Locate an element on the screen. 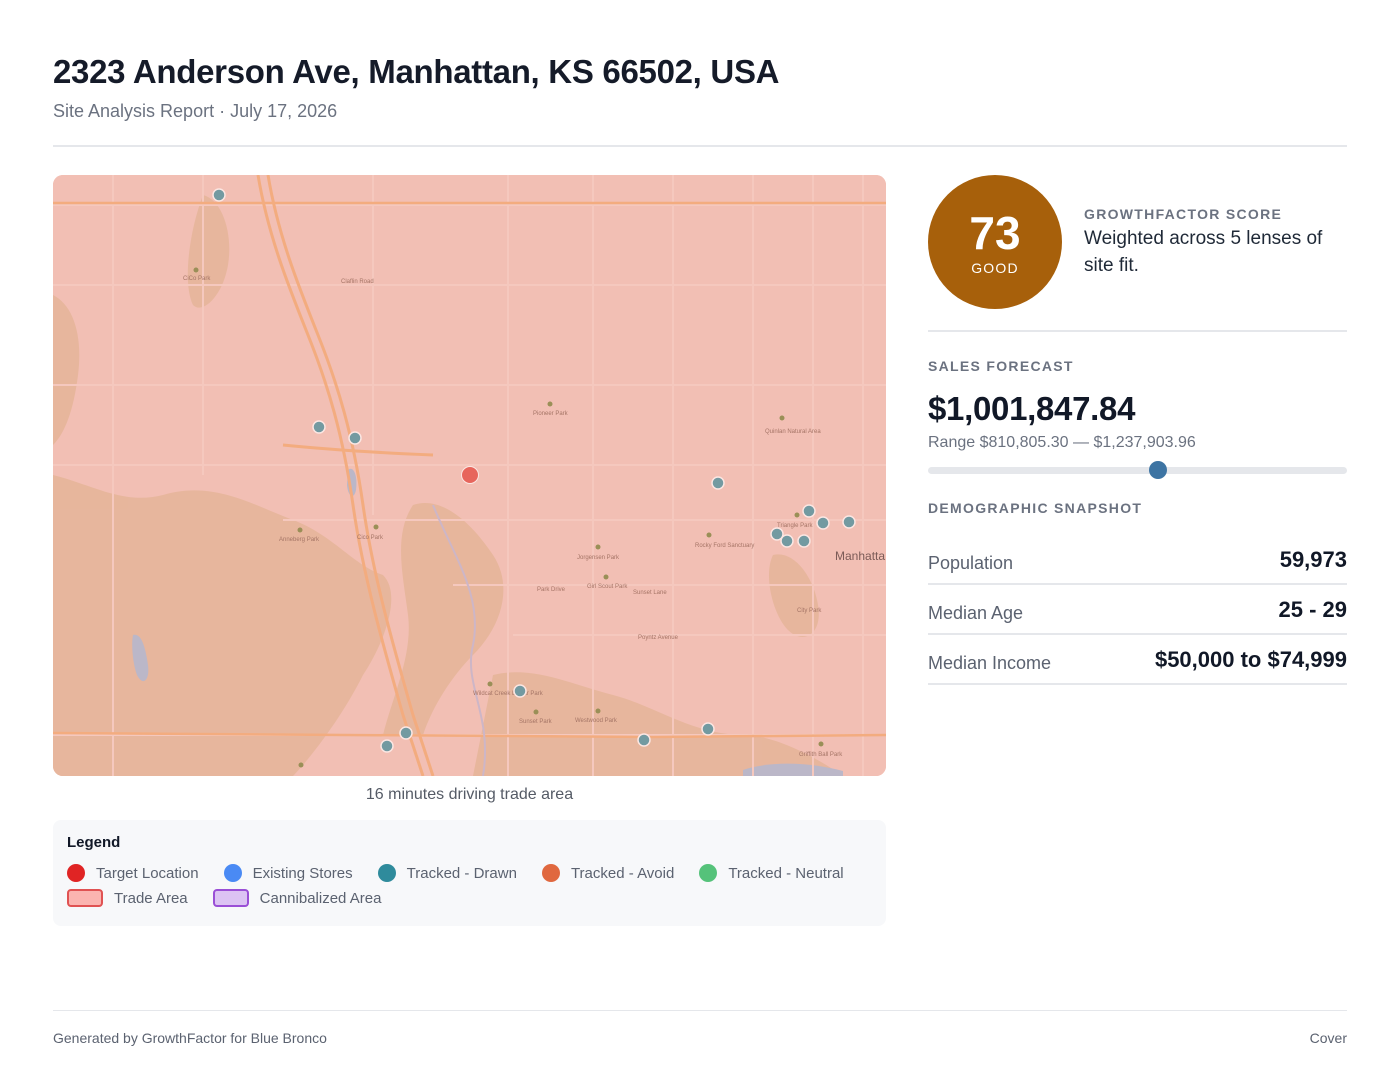  legend-item-cannibalized-area: Cannibalized Area is located at coordinates (297, 898).